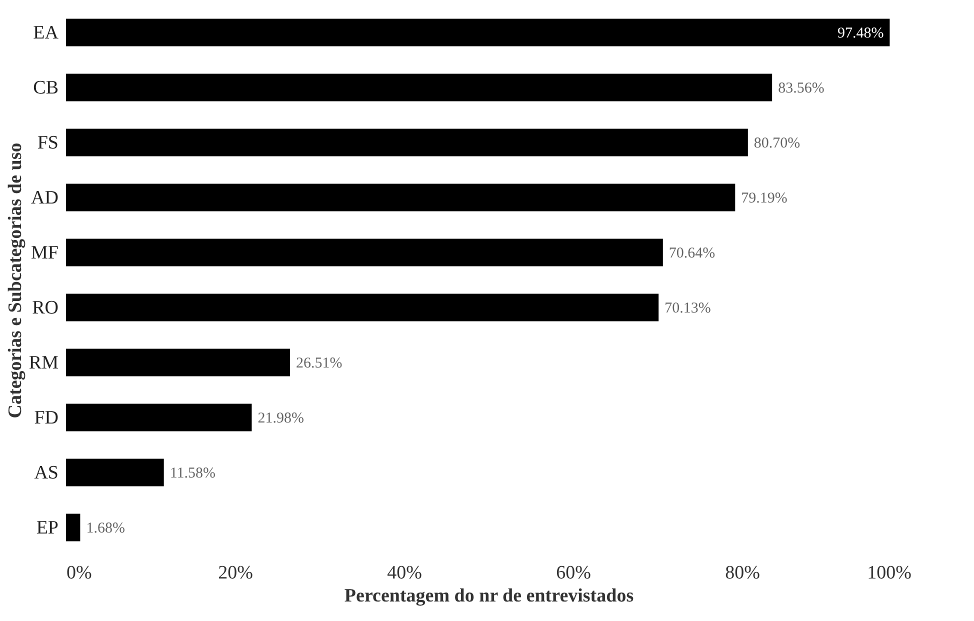 Image resolution: width=974 pixels, height=621 pixels. Describe the element at coordinates (46, 33) in the screenshot. I see `y-tick-label: EA` at that location.